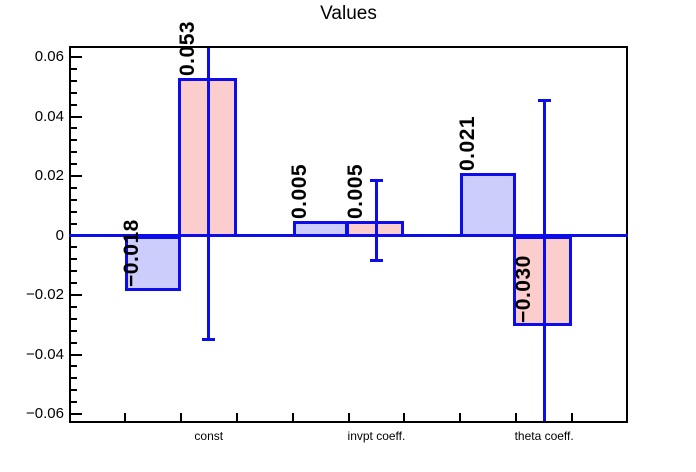 This screenshot has width=696, height=472. What do you see at coordinates (45, 294) in the screenshot?
I see `y-tick-label: −0.02` at bounding box center [45, 294].